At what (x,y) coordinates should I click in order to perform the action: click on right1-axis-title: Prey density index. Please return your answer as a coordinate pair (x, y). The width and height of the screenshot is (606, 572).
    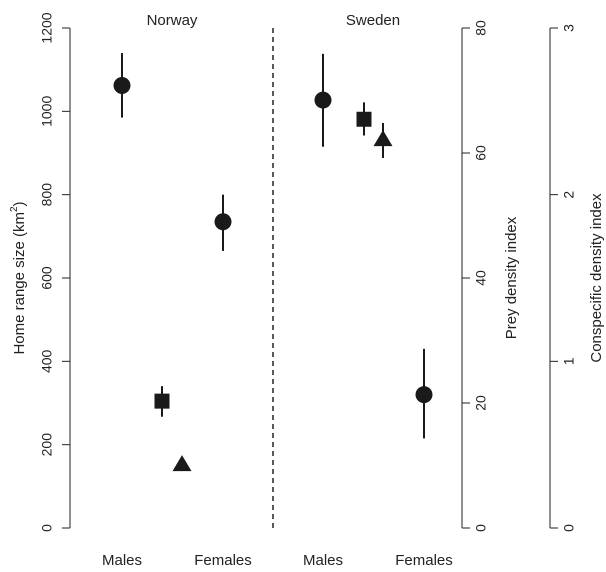
    Looking at the image, I should click on (511, 277).